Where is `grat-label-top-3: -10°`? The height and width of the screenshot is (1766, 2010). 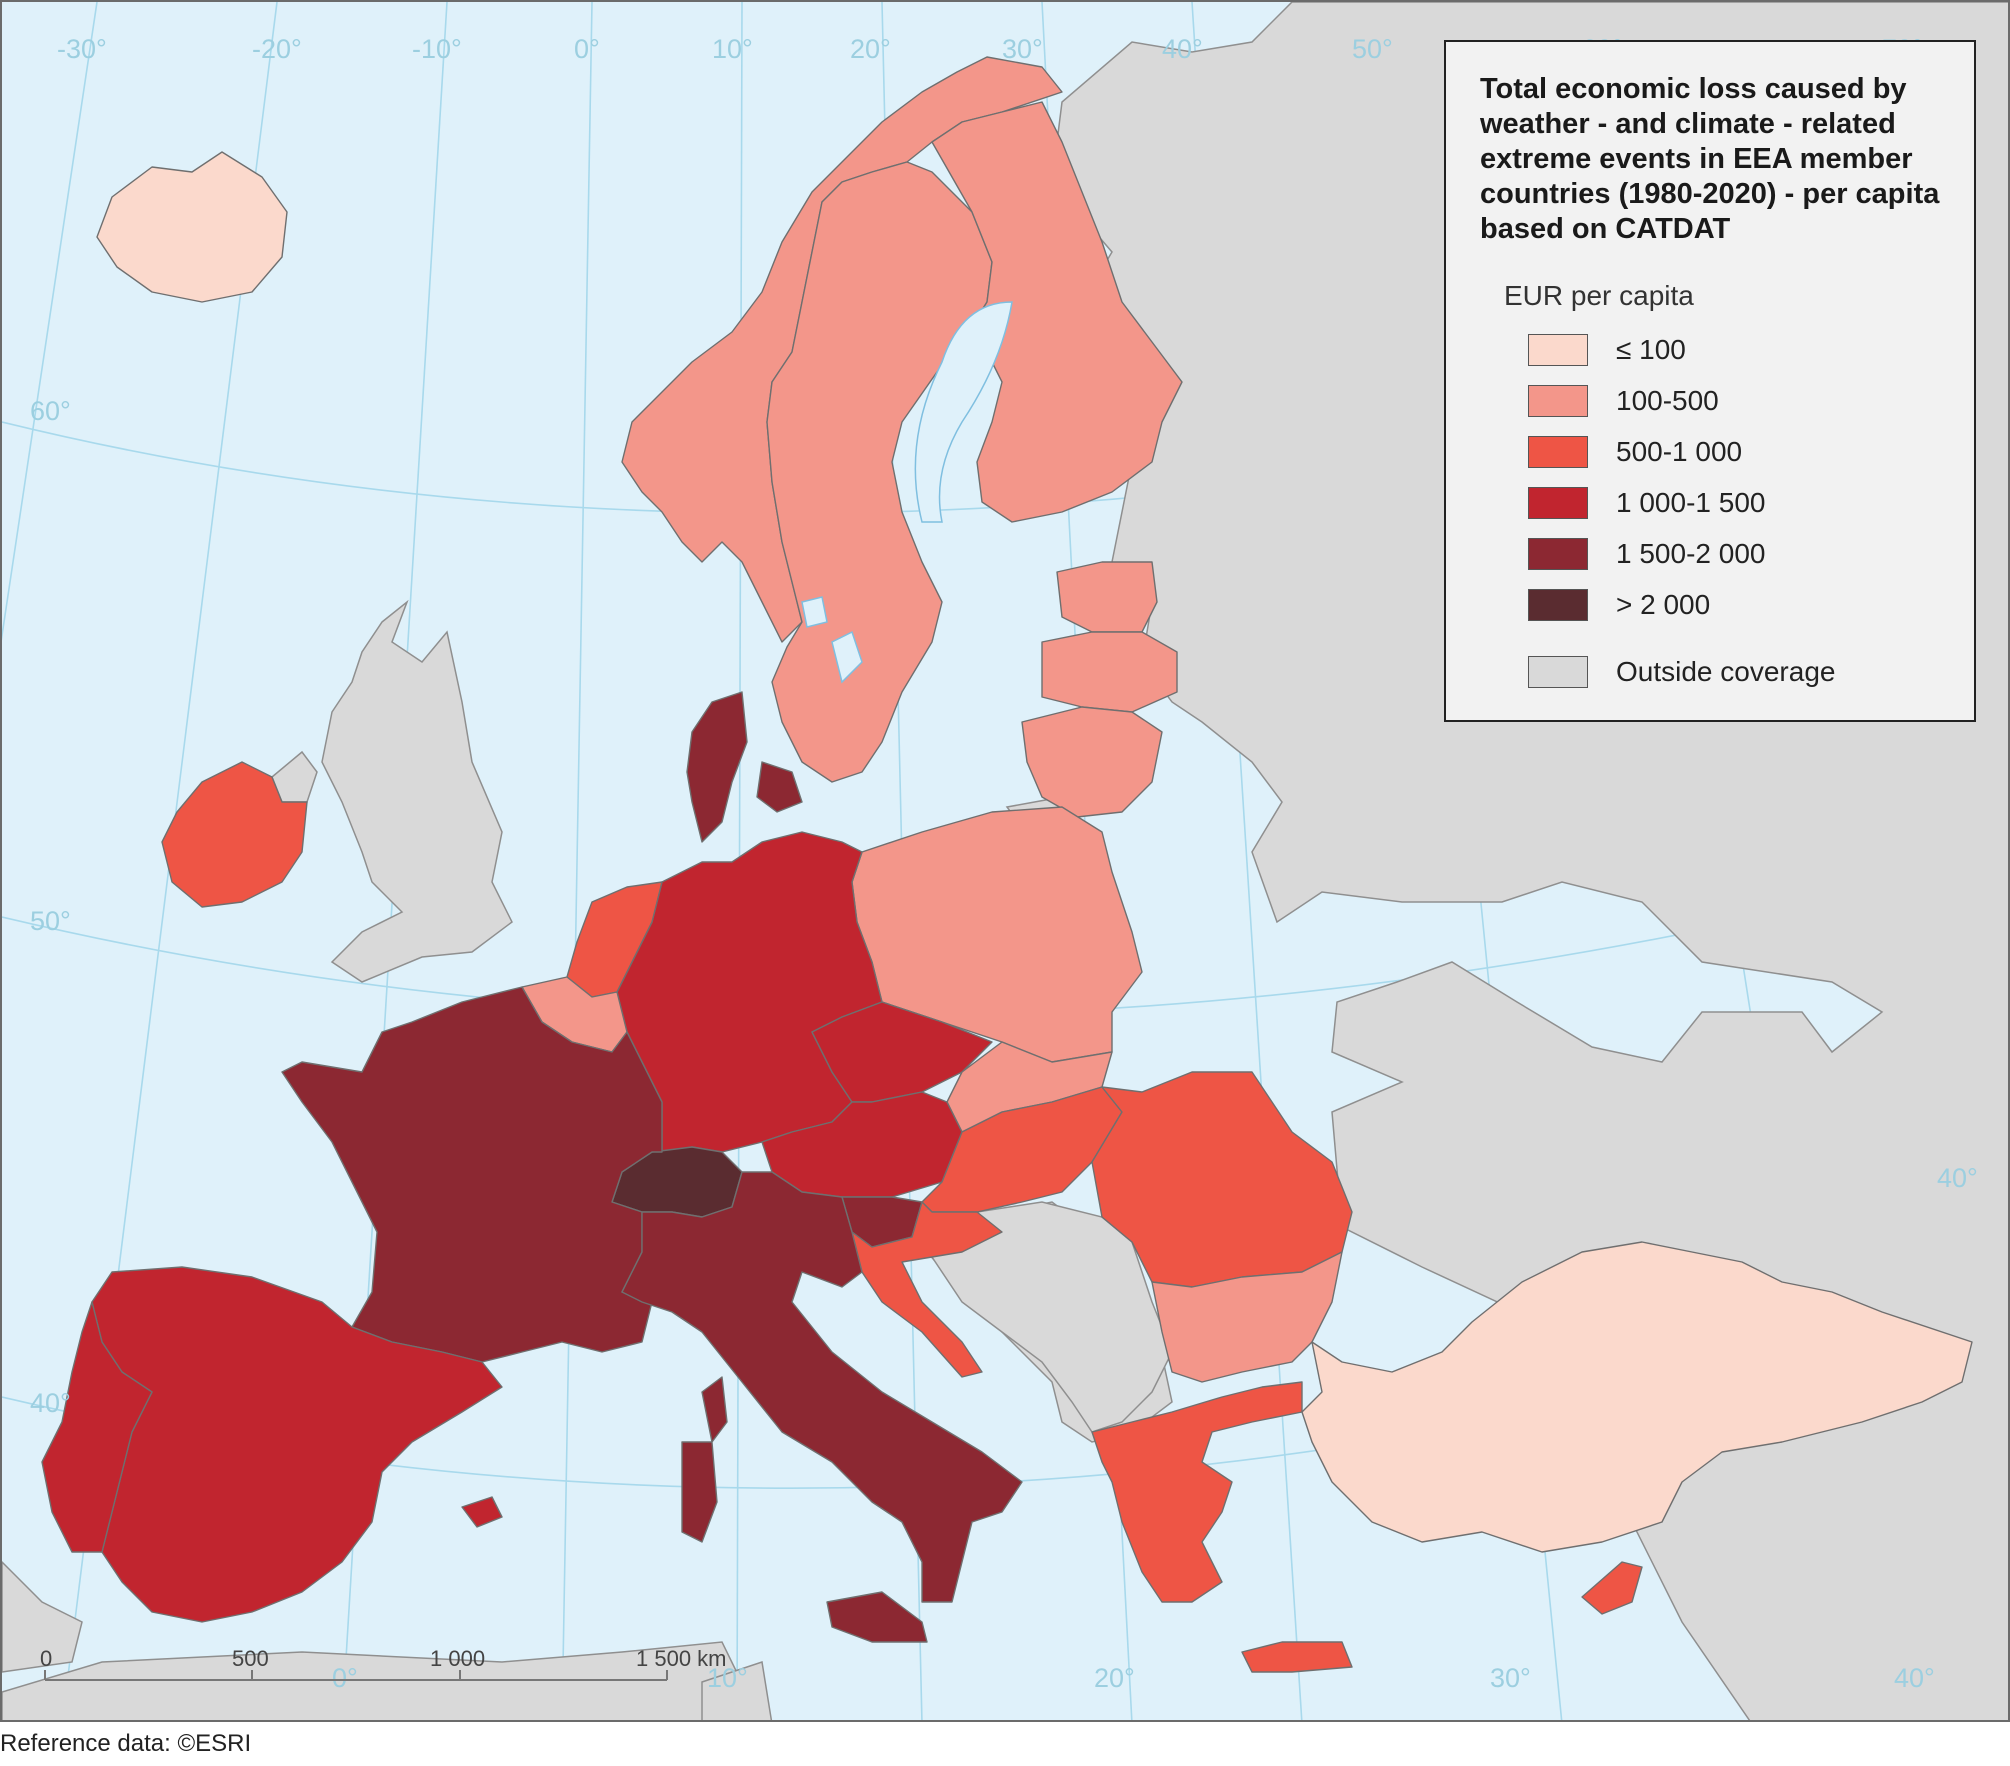 grat-label-top-3: -10° is located at coordinates (437, 49).